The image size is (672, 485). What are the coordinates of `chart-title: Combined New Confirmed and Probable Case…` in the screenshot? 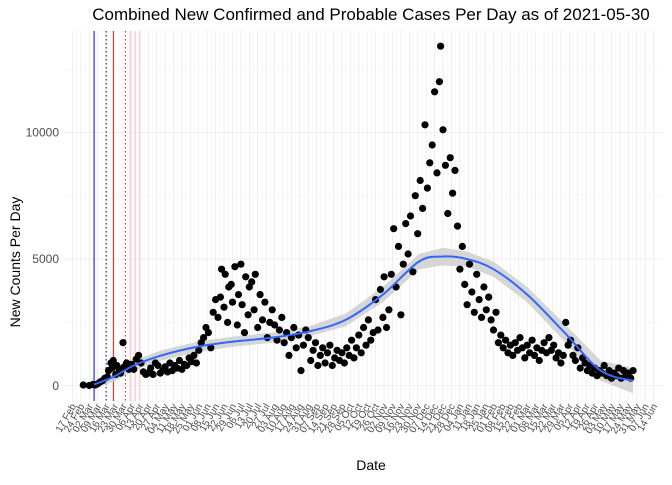 It's located at (371, 14).